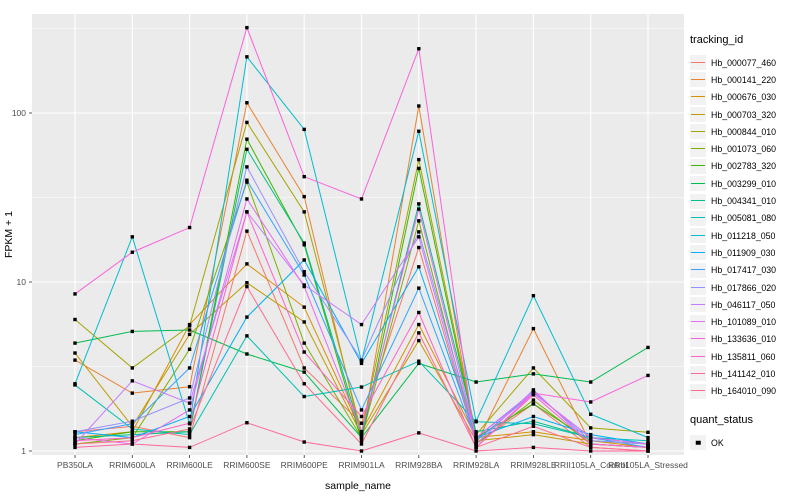  What do you see at coordinates (19, 113) in the screenshot?
I see `y-tick-label: 100` at bounding box center [19, 113].